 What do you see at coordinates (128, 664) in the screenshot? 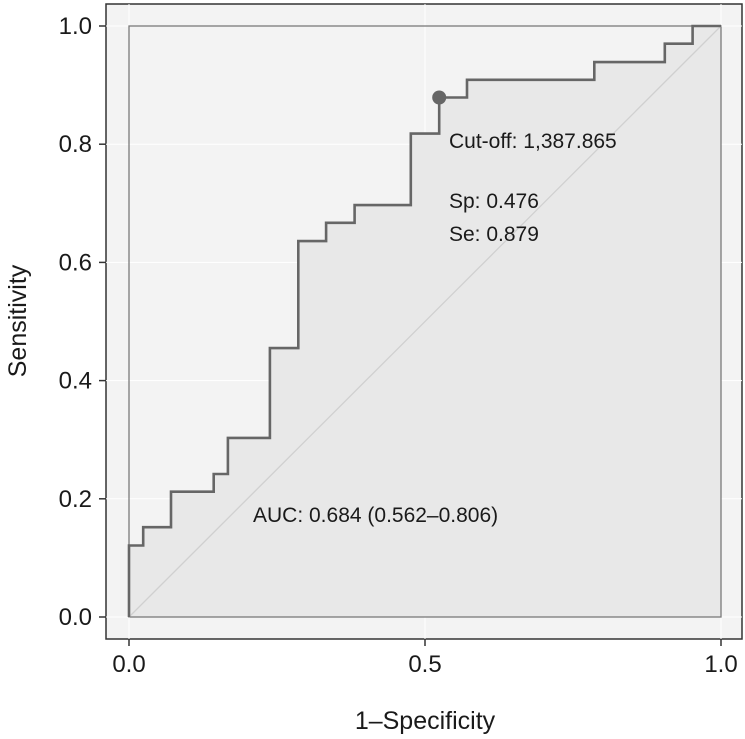
I see `x-tick-label: 0.0` at bounding box center [128, 664].